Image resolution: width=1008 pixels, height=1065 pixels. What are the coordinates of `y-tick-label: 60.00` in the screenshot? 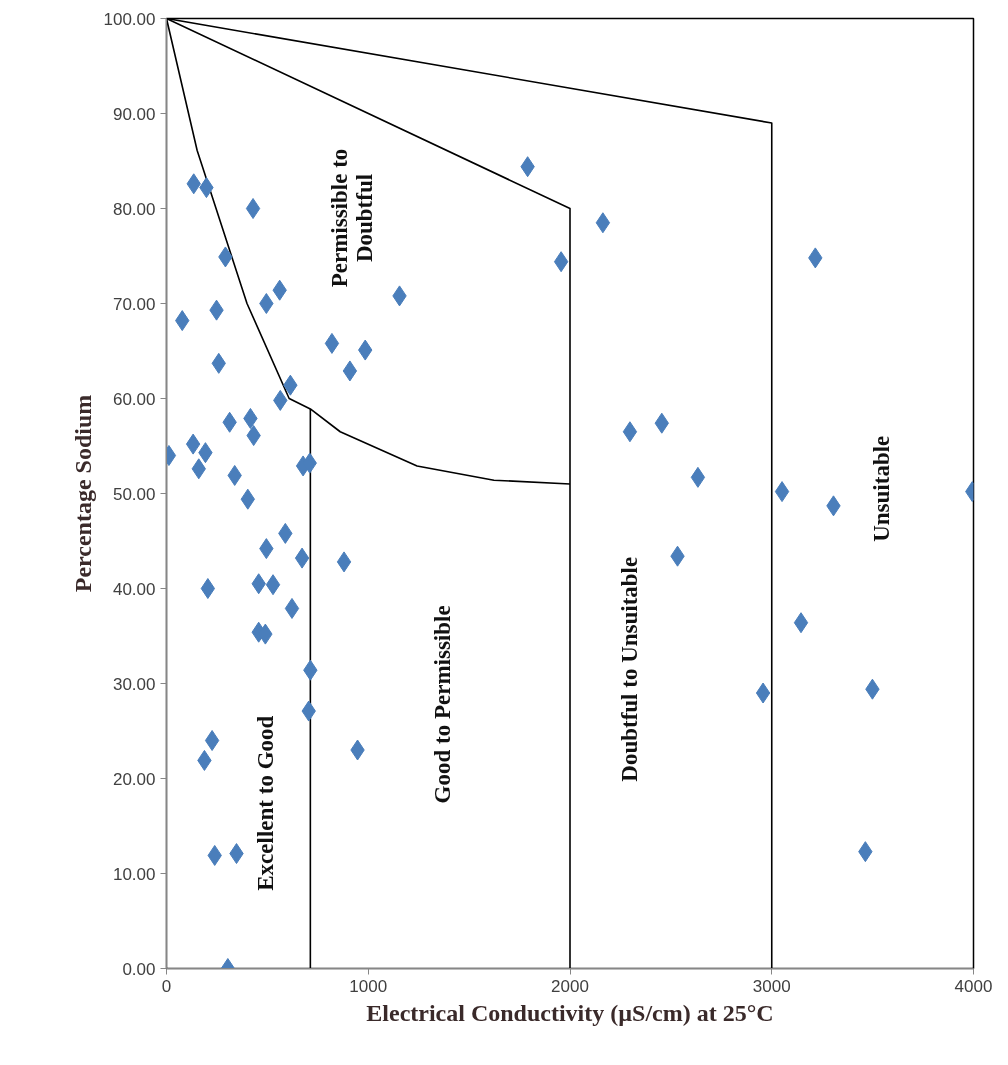 It's located at (134, 399).